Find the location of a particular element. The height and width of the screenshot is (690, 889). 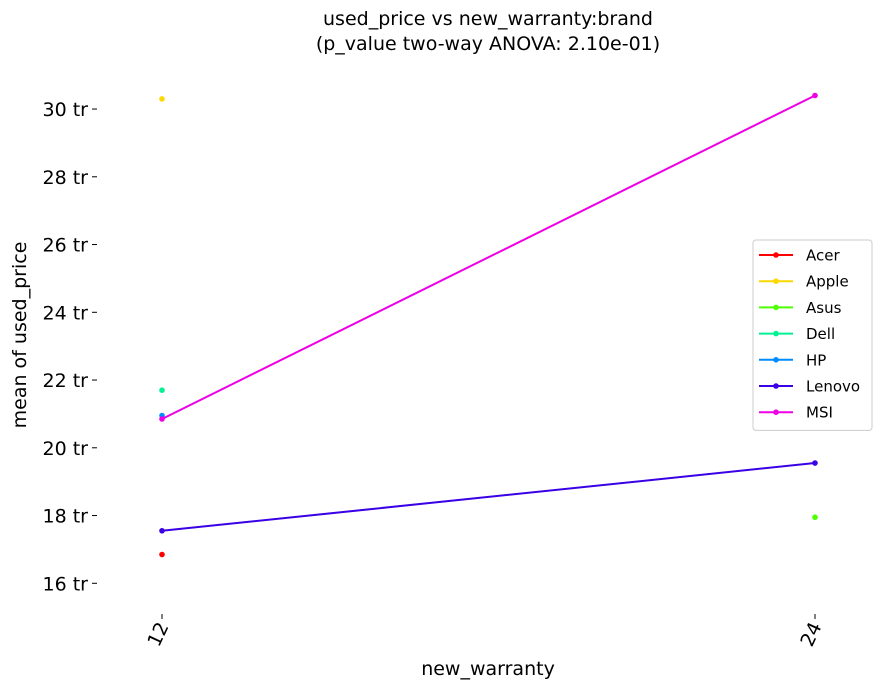

y-tick-label: 20 tr is located at coordinates (66, 449).